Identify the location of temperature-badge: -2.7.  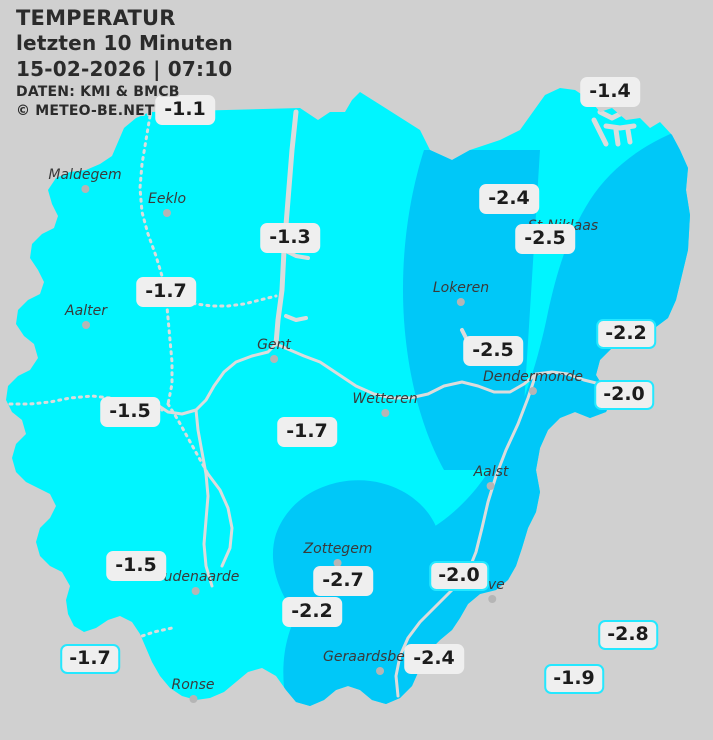
(343, 581).